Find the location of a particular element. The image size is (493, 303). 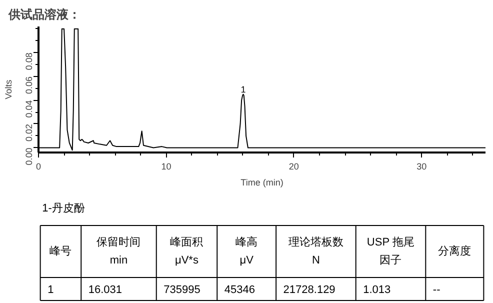

text: 峰面积 μV*s is located at coordinates (187, 251).